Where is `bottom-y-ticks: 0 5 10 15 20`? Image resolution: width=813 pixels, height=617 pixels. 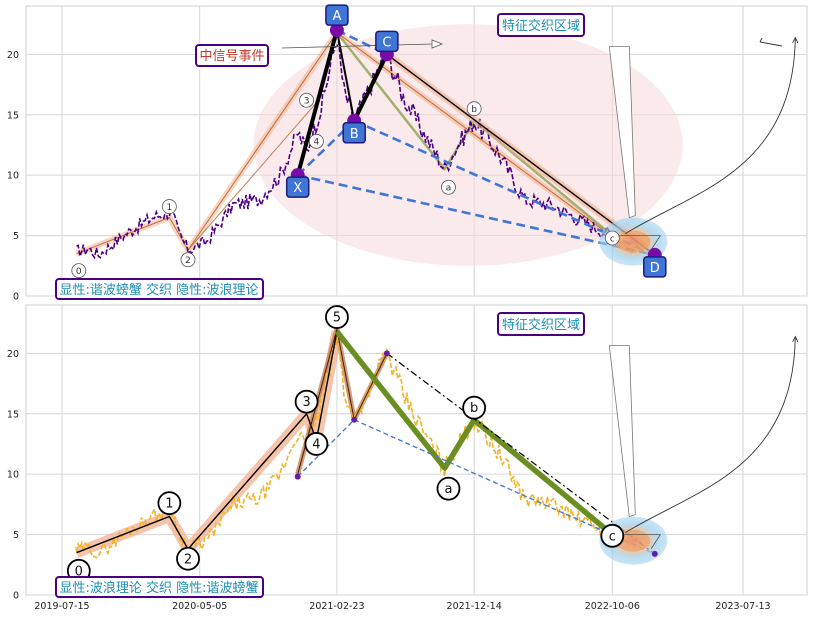
bottom-y-ticks: 0 5 10 15 20 is located at coordinates (13, 475).